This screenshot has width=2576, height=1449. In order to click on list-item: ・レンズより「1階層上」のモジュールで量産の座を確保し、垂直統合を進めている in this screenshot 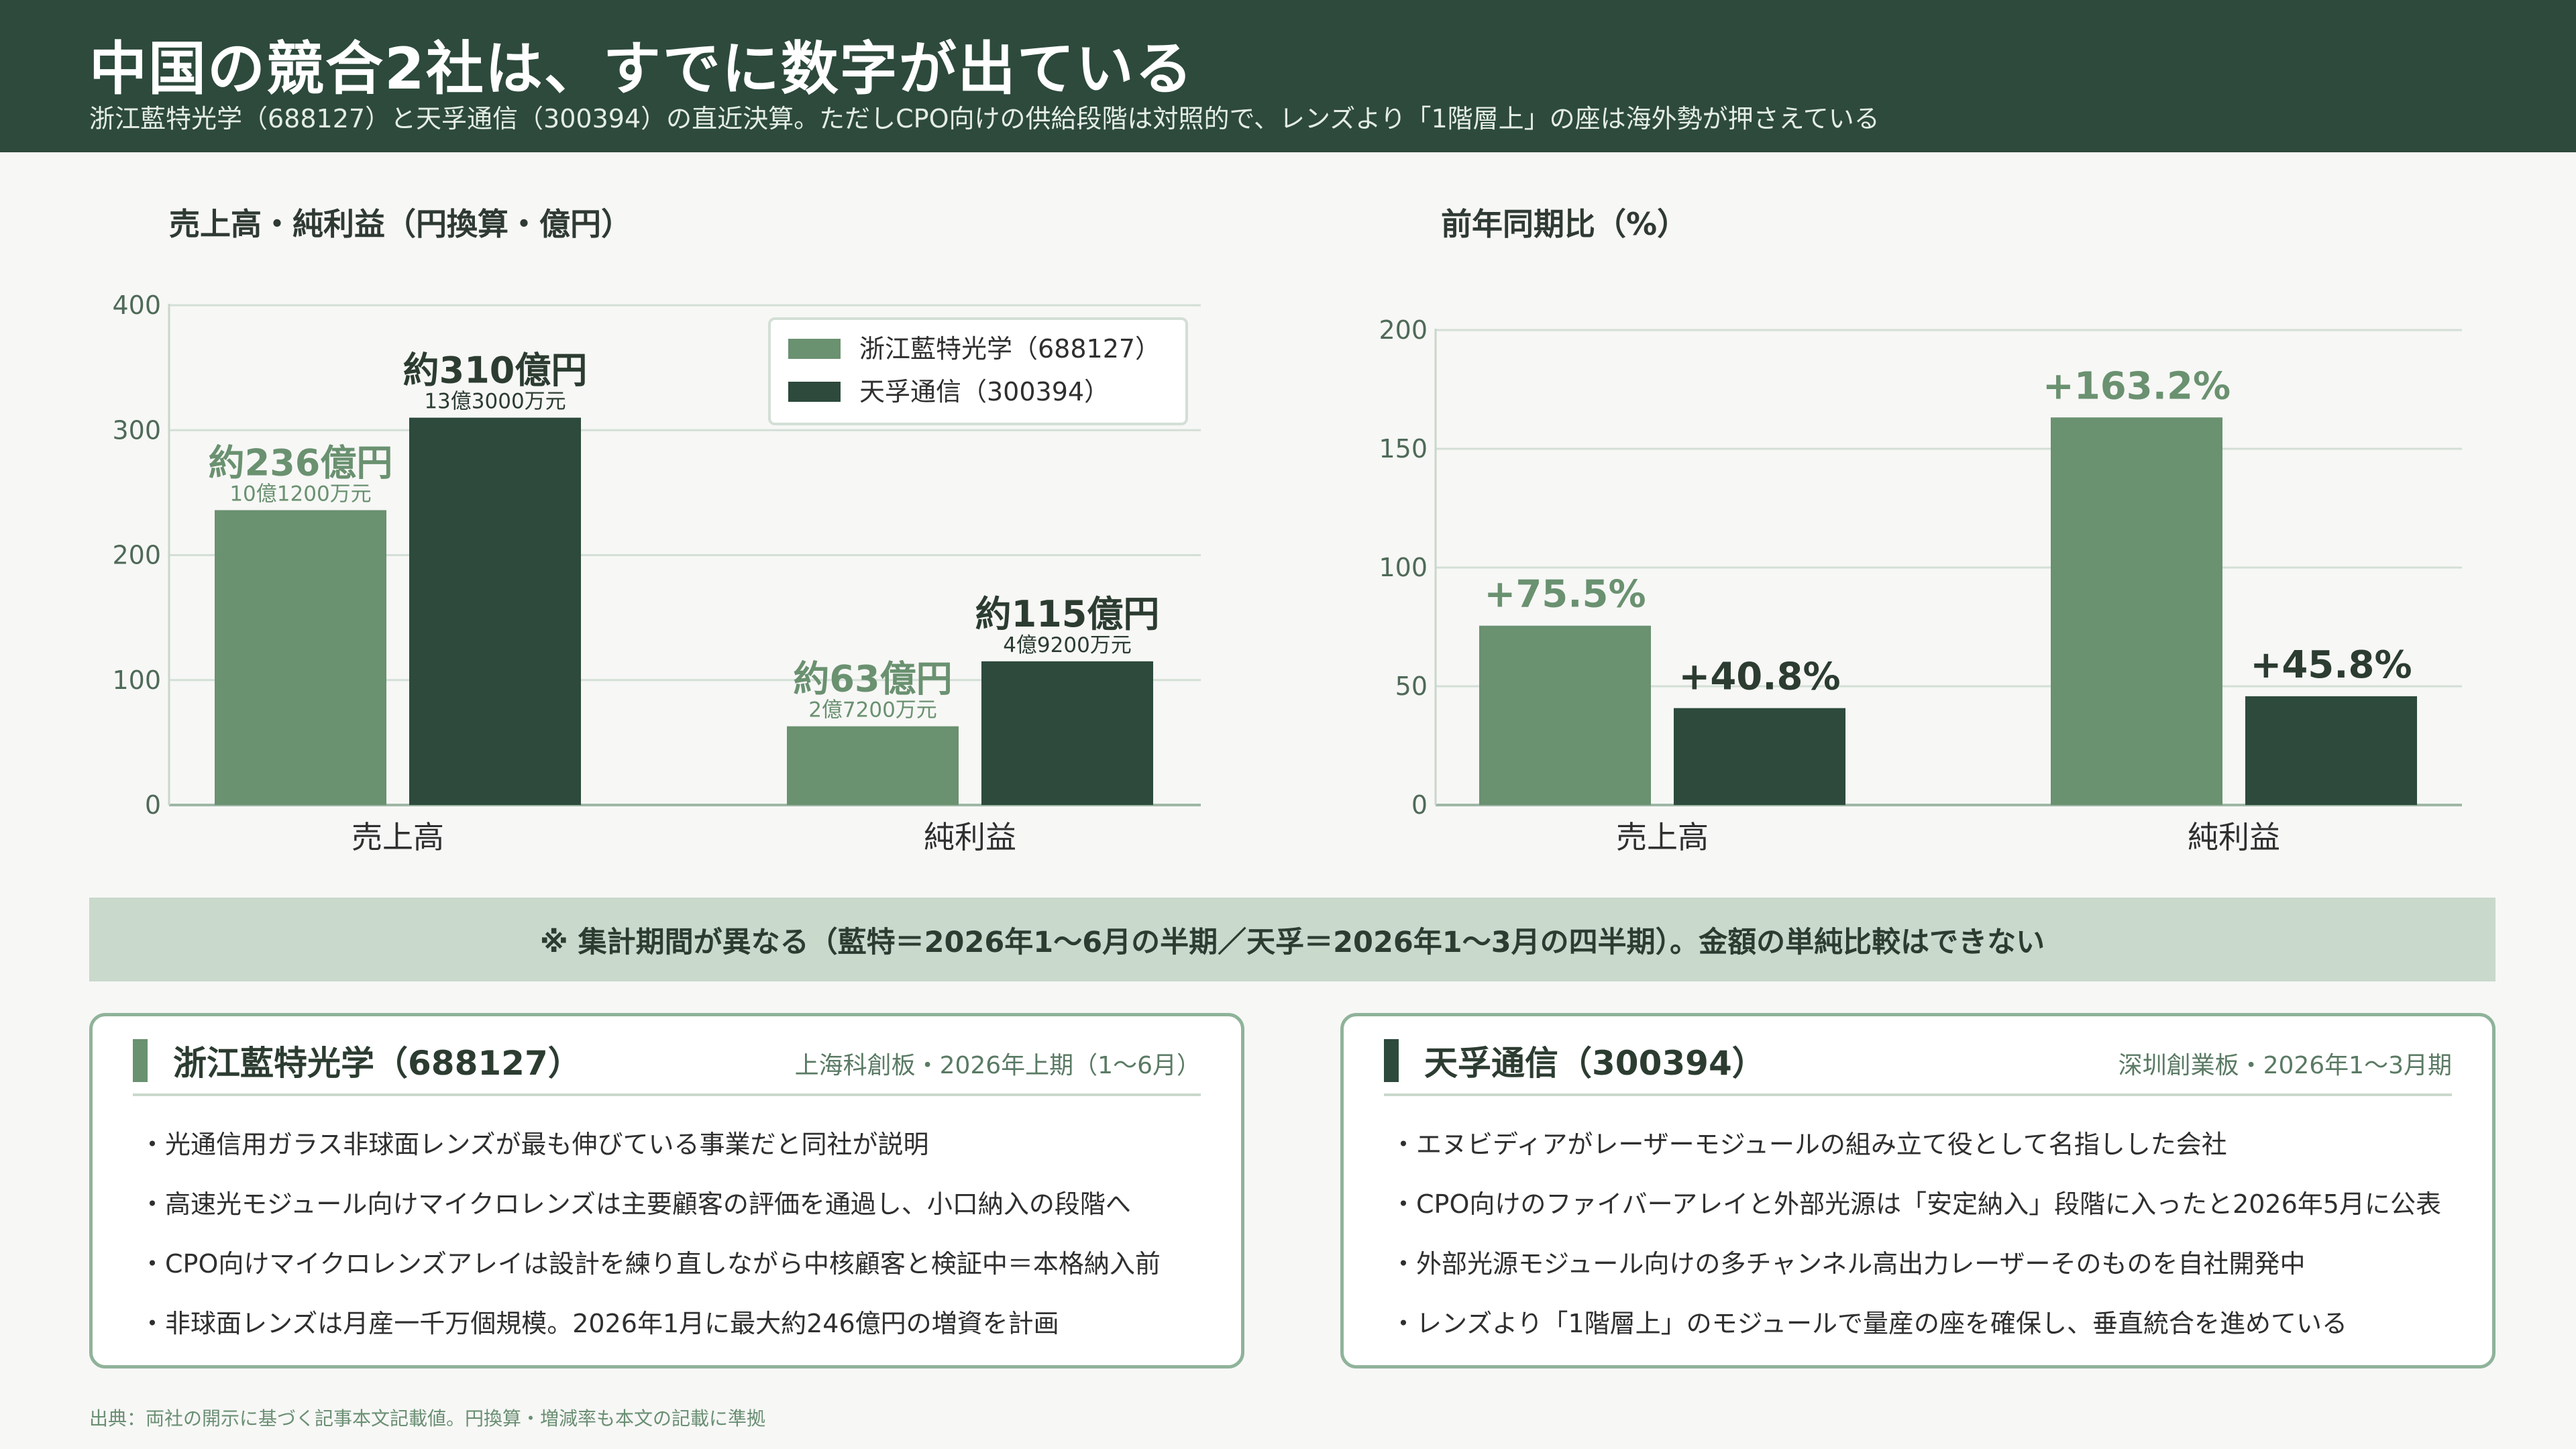, I will do `click(1869, 1323)`.